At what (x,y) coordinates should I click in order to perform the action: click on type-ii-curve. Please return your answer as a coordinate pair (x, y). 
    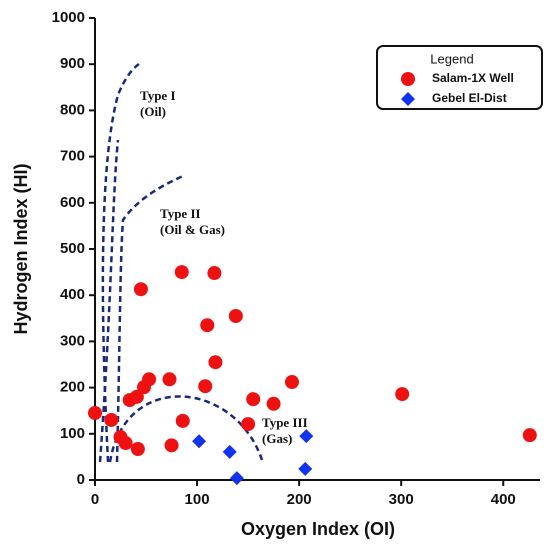
    Looking at the image, I should click on (149, 318).